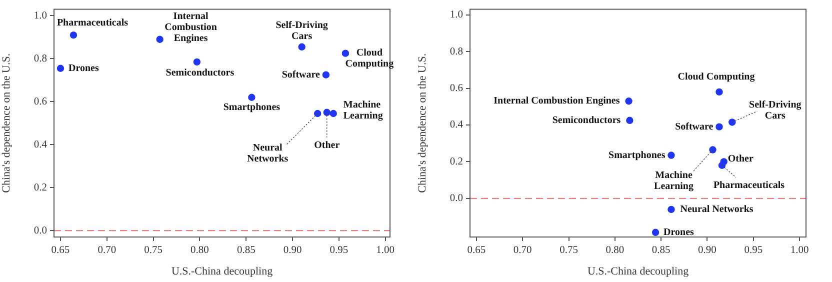  Describe the element at coordinates (716, 77) in the screenshot. I see `annotation: Cloud Computing` at that location.